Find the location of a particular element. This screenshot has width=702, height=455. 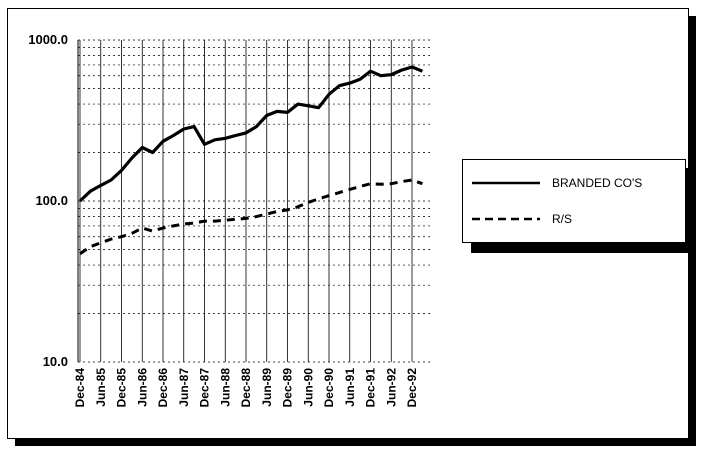

legend-entries: BRANDED CO'S R/S is located at coordinates (557, 201).